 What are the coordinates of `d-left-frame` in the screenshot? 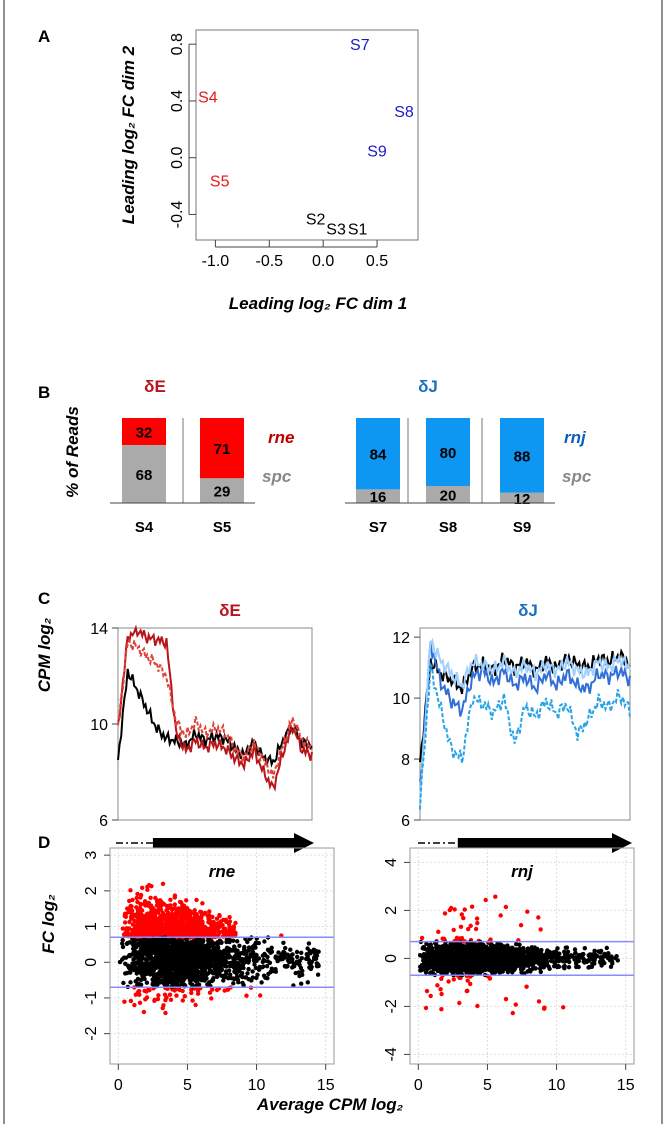 It's located at (222, 956).